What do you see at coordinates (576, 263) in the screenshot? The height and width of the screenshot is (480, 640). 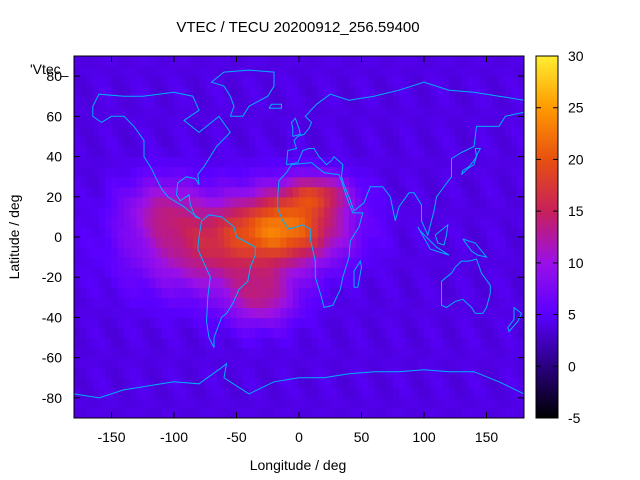 I see `colorbar-tick-label: 10` at bounding box center [576, 263].